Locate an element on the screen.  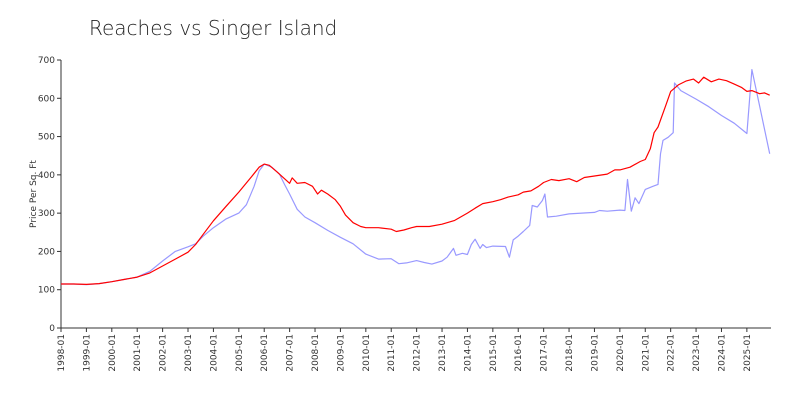
y-tick-label: 100 is located at coordinates (46, 291).